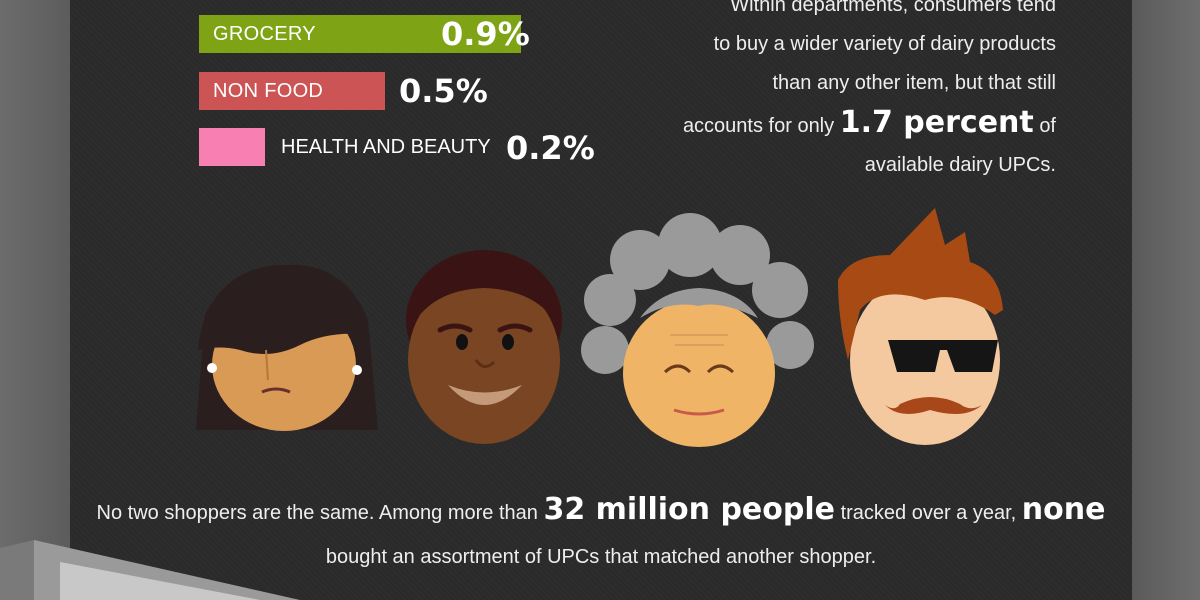  What do you see at coordinates (484, 347) in the screenshot?
I see `man-face-icon` at bounding box center [484, 347].